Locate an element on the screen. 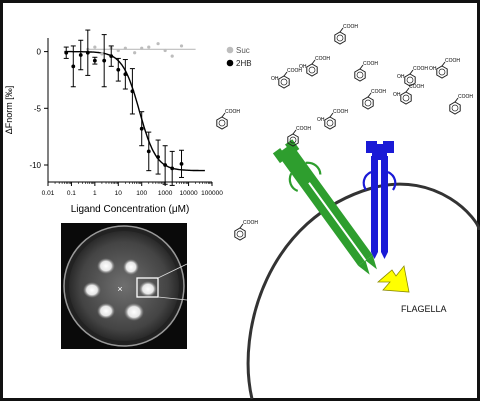 This screenshot has width=480, height=406. plate-center-marker: × is located at coordinates (119, 289).